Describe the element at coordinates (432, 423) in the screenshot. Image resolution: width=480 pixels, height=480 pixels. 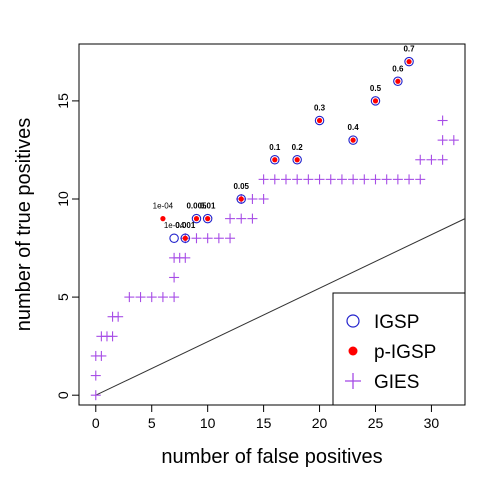
I see `x-tick-label: 30` at that location.